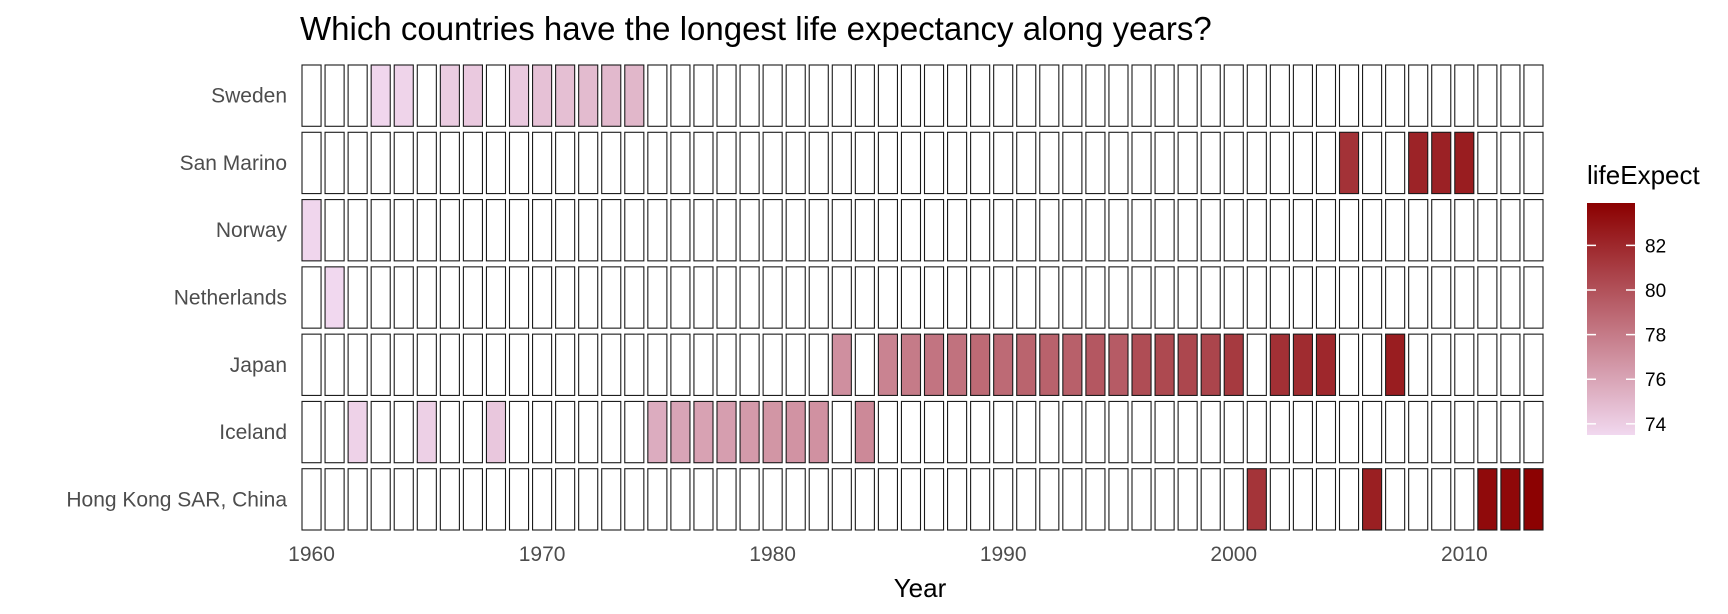 The width and height of the screenshot is (1728, 614). What do you see at coordinates (1003, 554) in the screenshot?
I see `x-tick-label-1990: 1990` at bounding box center [1003, 554].